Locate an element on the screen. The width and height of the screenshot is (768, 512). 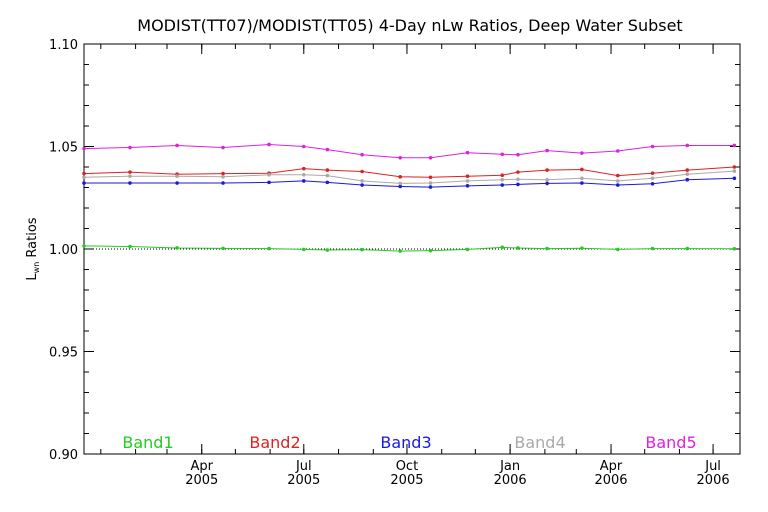
legend: Band1 Band2 Band3 Band4 Band5 is located at coordinates (409, 442).